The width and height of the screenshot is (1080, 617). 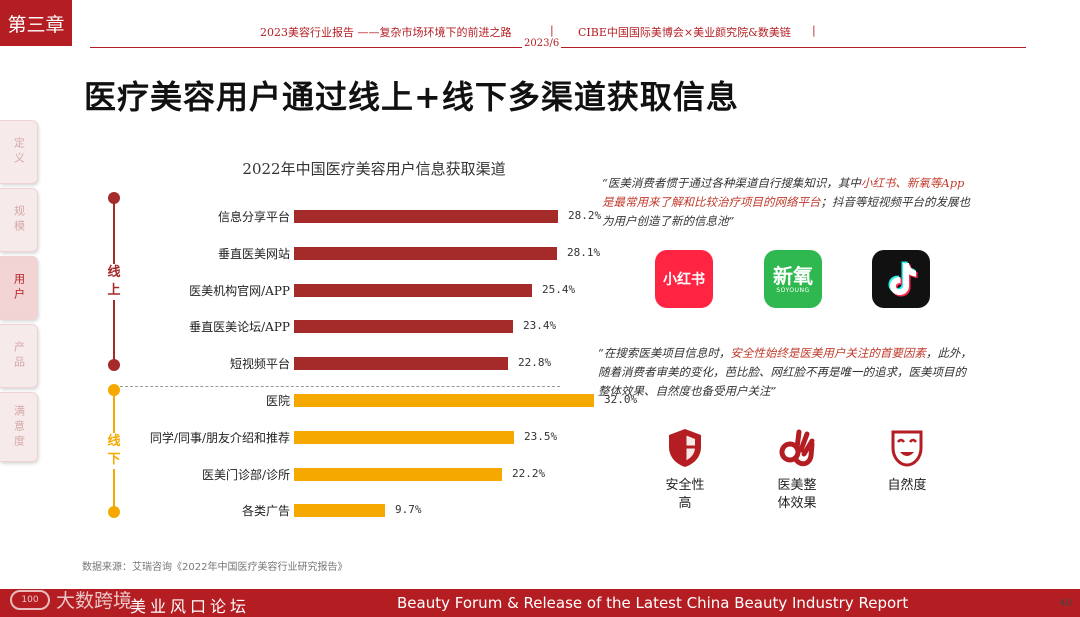 I want to click on bar-value: 32.0%, so click(x=621, y=399).